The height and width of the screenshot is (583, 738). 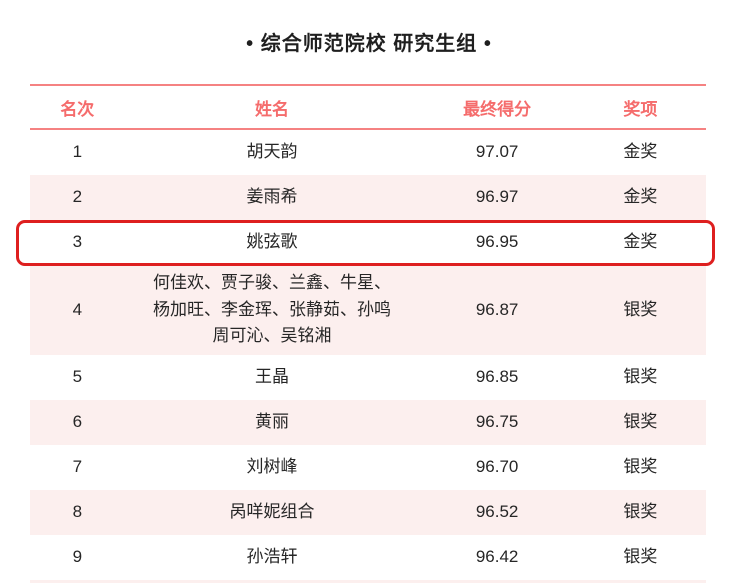 I want to click on name-cell: 胡天韵, so click(x=272, y=152).